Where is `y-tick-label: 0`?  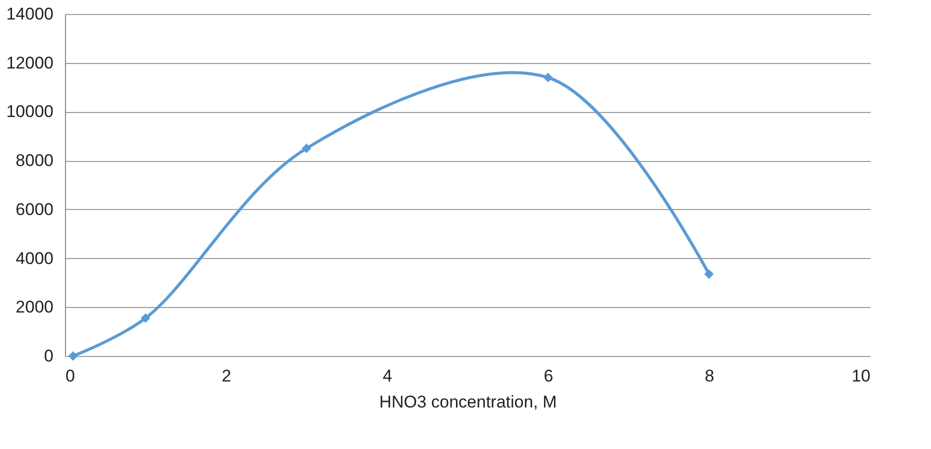
y-tick-label: 0 is located at coordinates (49, 356).